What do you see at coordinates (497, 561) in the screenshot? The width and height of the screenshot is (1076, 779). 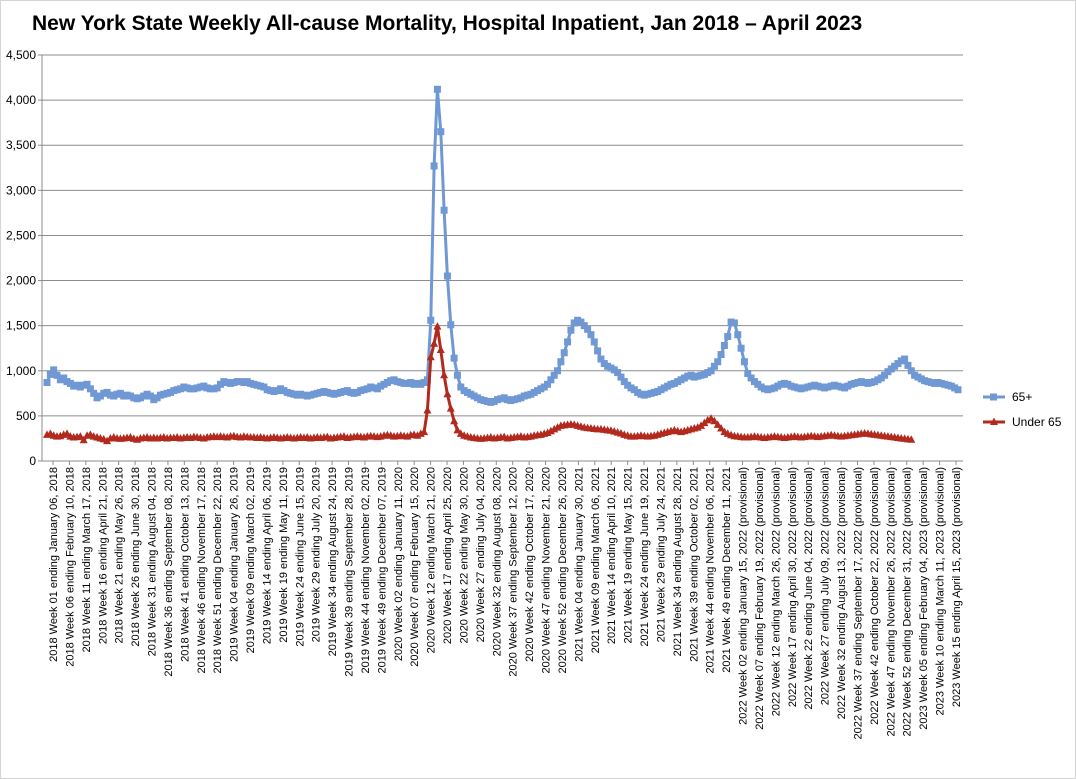 I see `x-tick-label: 2020 Week 32 ending August 08, 2020` at bounding box center [497, 561].